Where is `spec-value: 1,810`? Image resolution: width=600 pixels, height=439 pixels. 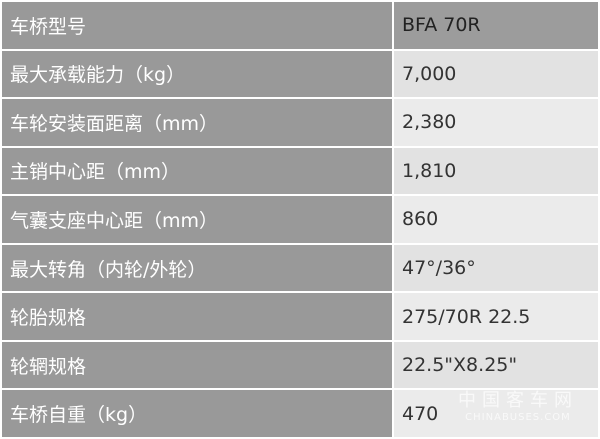 spec-value: 1,810 is located at coordinates (496, 171).